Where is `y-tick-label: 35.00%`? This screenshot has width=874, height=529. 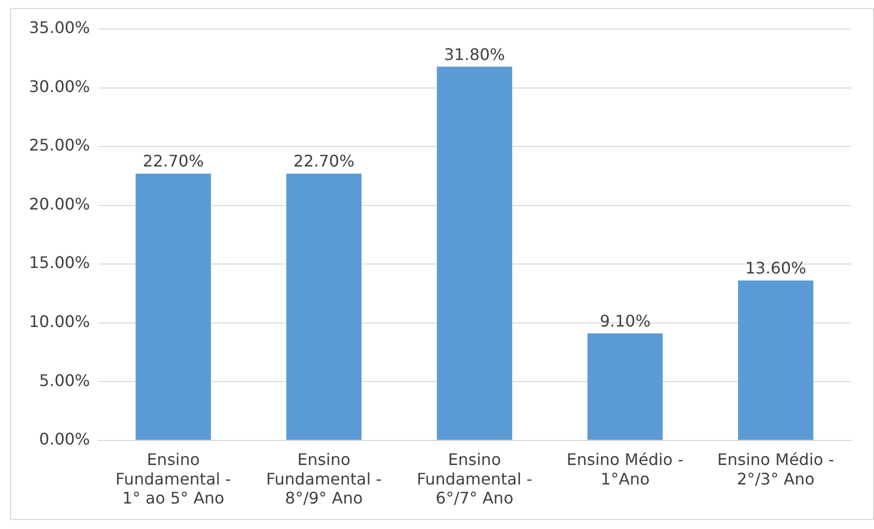 y-tick-label: 35.00% is located at coordinates (59, 28).